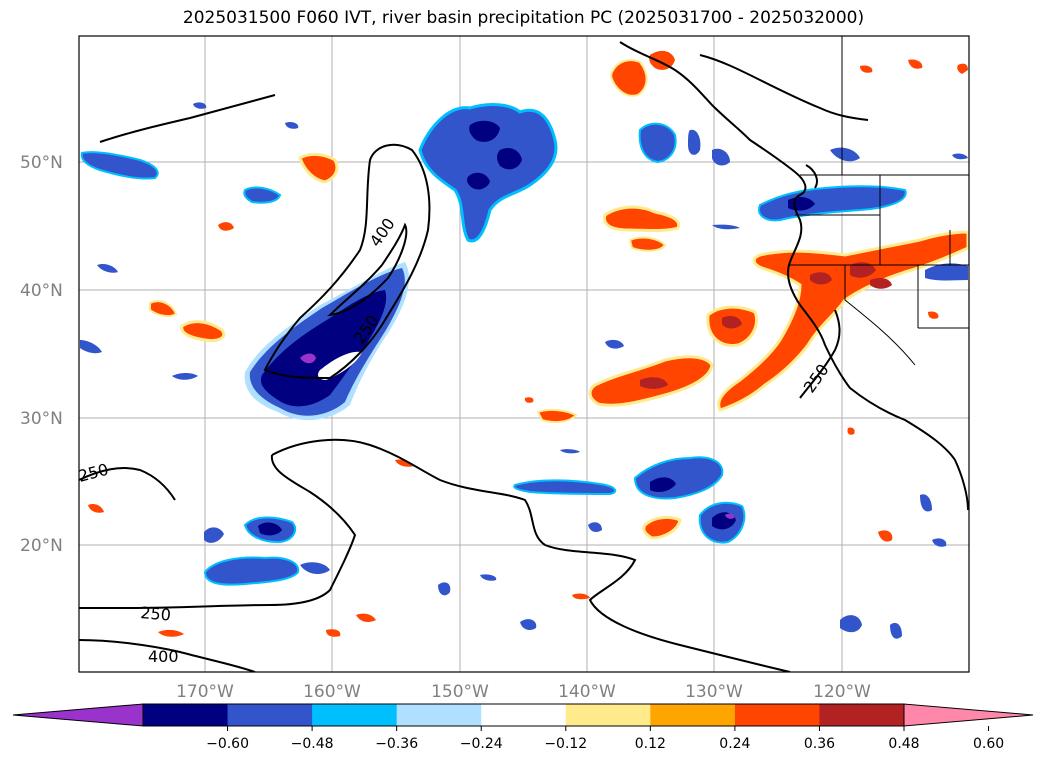  What do you see at coordinates (41, 354) in the screenshot?
I see `latitude-labels: 50°N 40°N 30°N 20°N` at bounding box center [41, 354].